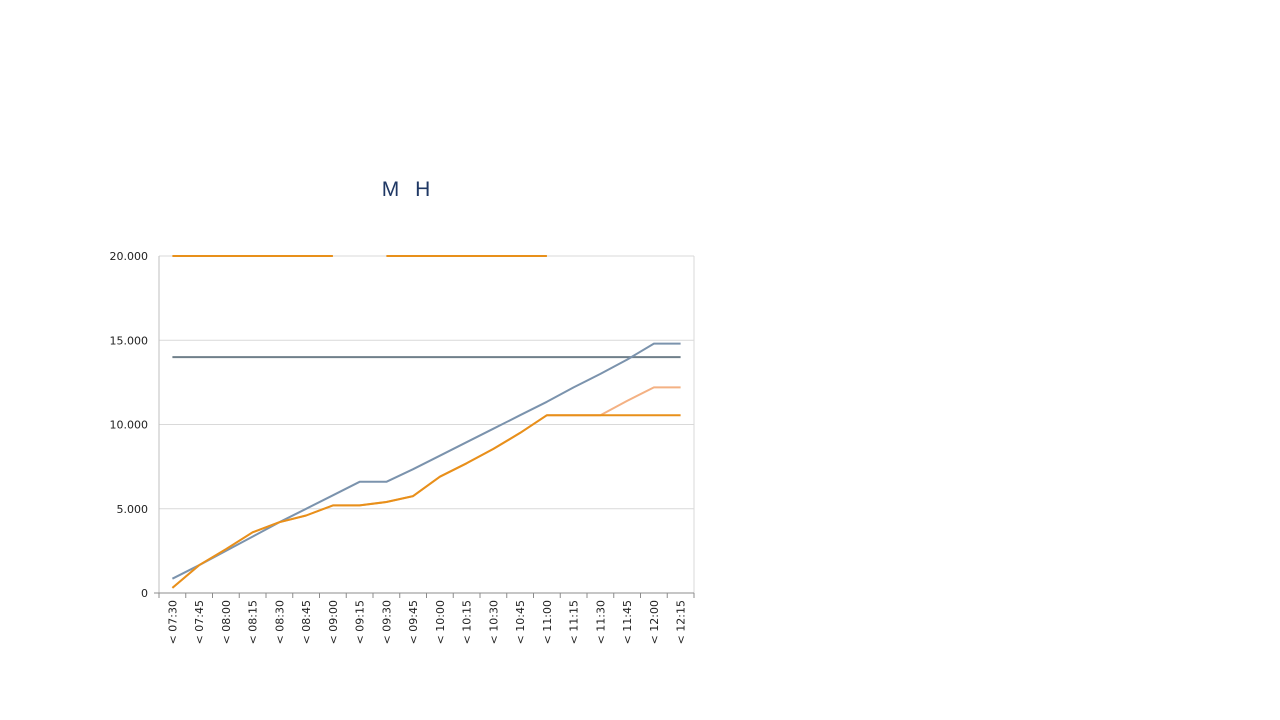 The height and width of the screenshot is (720, 1280). What do you see at coordinates (467, 622) in the screenshot?
I see `x-tick-label: < 10:15` at bounding box center [467, 622].